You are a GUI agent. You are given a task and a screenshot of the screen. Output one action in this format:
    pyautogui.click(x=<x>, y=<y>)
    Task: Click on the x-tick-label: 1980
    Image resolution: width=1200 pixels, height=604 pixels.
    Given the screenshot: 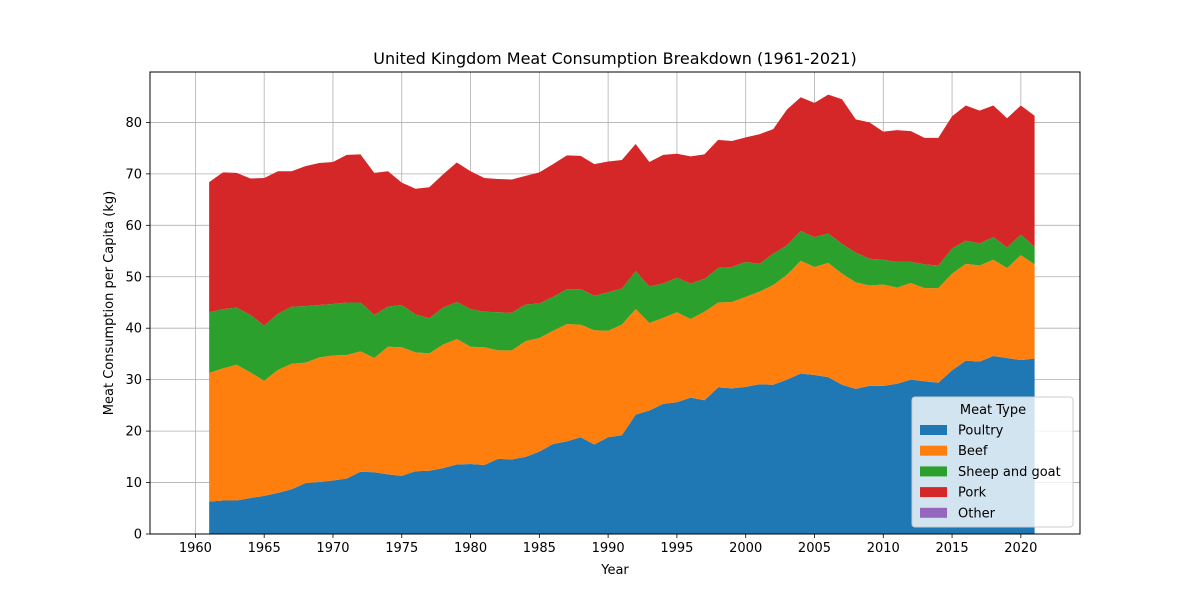 What is the action you would take?
    pyautogui.click(x=470, y=548)
    